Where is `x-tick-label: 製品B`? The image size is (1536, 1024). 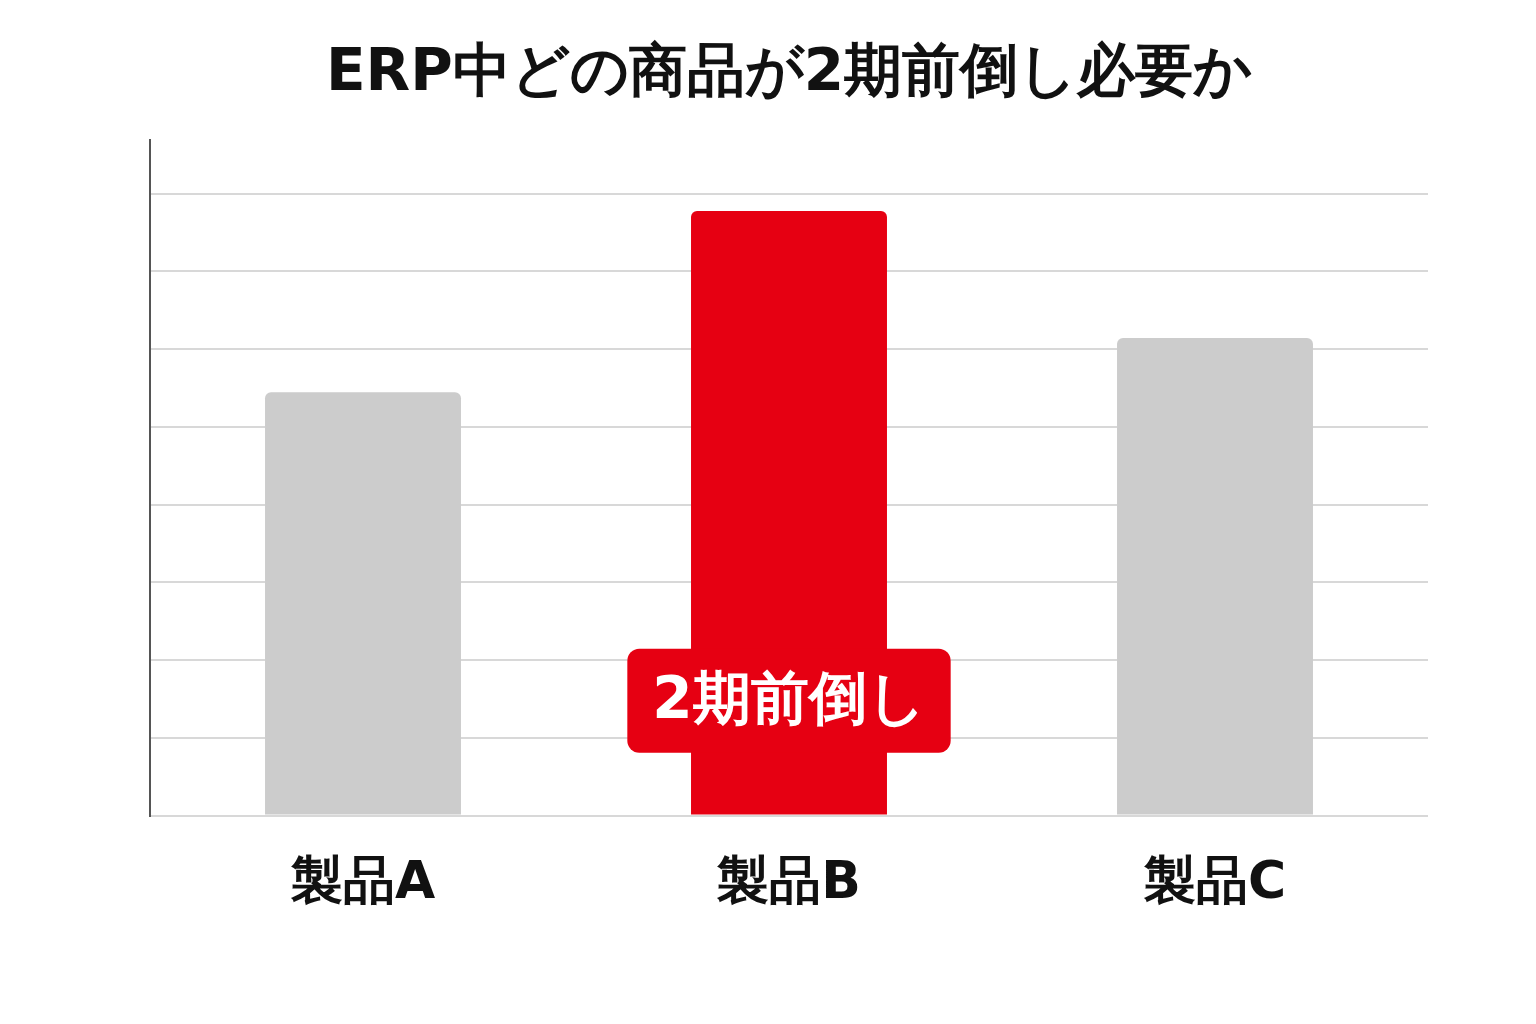 x-tick-label: 製品B is located at coordinates (788, 880).